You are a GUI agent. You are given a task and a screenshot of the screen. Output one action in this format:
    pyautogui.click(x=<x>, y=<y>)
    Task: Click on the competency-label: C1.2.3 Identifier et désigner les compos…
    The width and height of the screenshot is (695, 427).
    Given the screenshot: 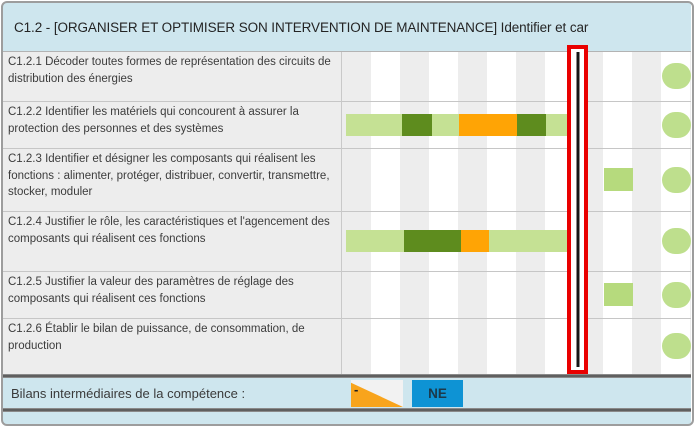 What is the action you would take?
    pyautogui.click(x=172, y=180)
    